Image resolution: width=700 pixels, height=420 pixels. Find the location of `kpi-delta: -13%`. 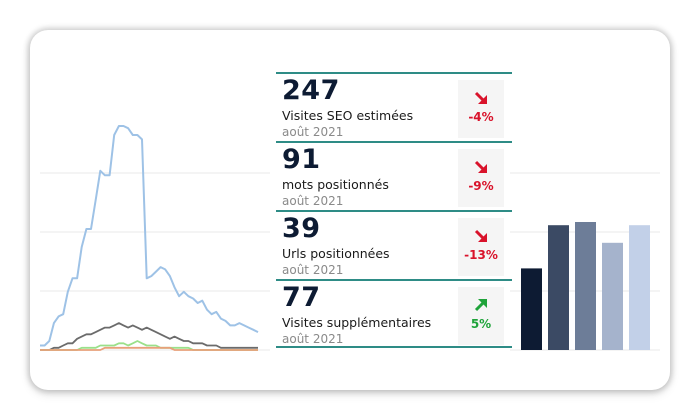

kpi-delta: -13% is located at coordinates (481, 247).